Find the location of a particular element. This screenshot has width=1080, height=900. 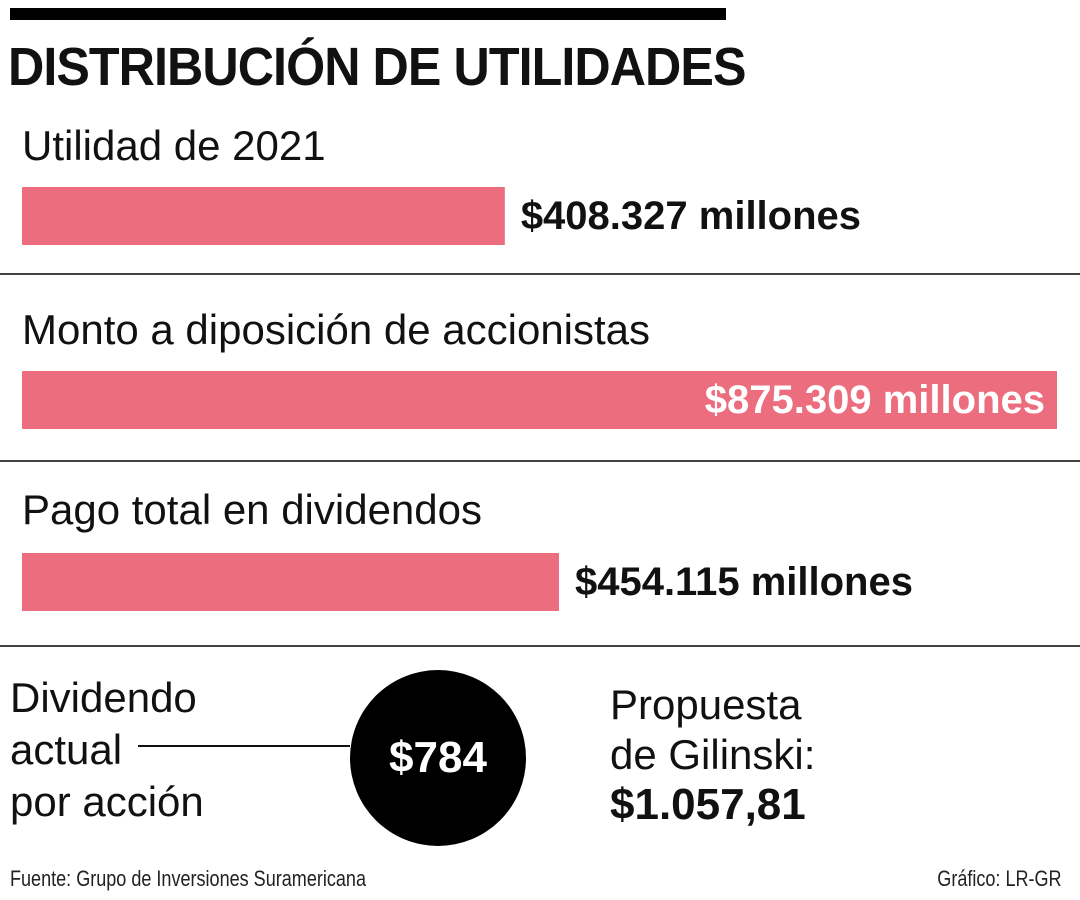

proposal: Propuesta de Gilinski: $1.057,81 is located at coordinates (712, 755).